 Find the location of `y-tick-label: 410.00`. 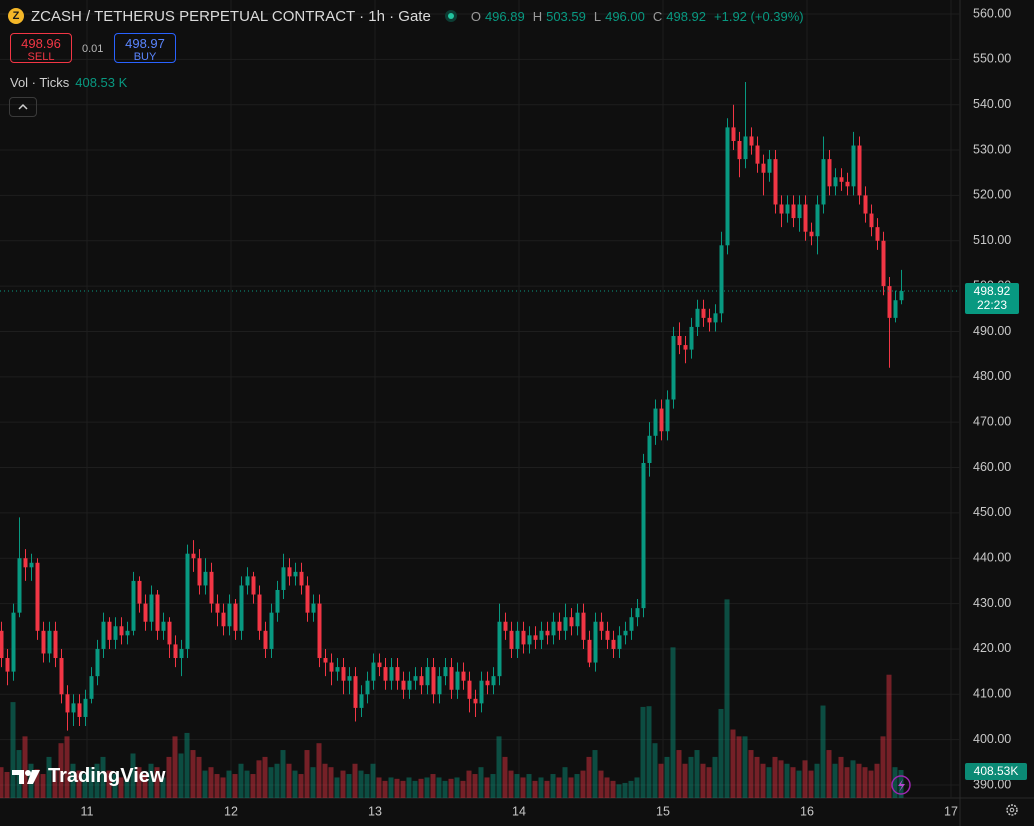

y-tick-label: 410.00 is located at coordinates (992, 694).